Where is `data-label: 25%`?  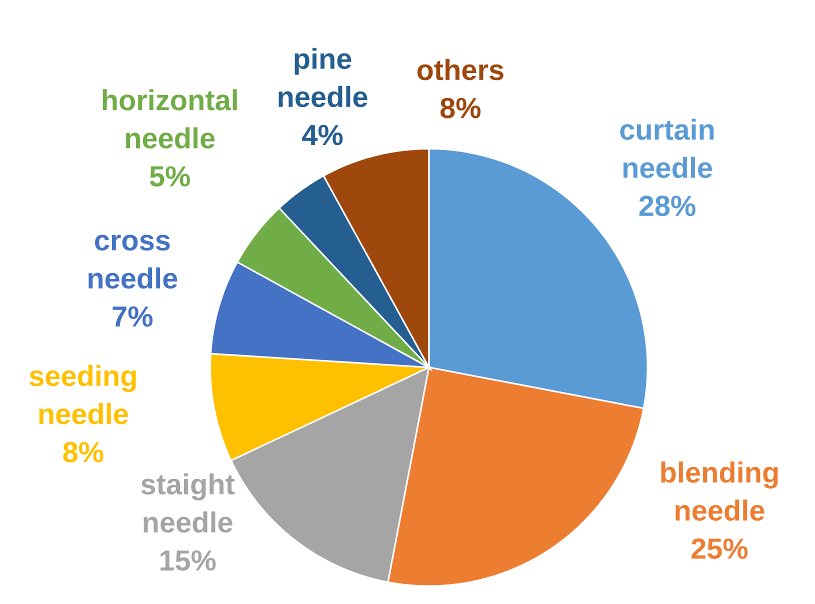
data-label: 25% is located at coordinates (720, 549).